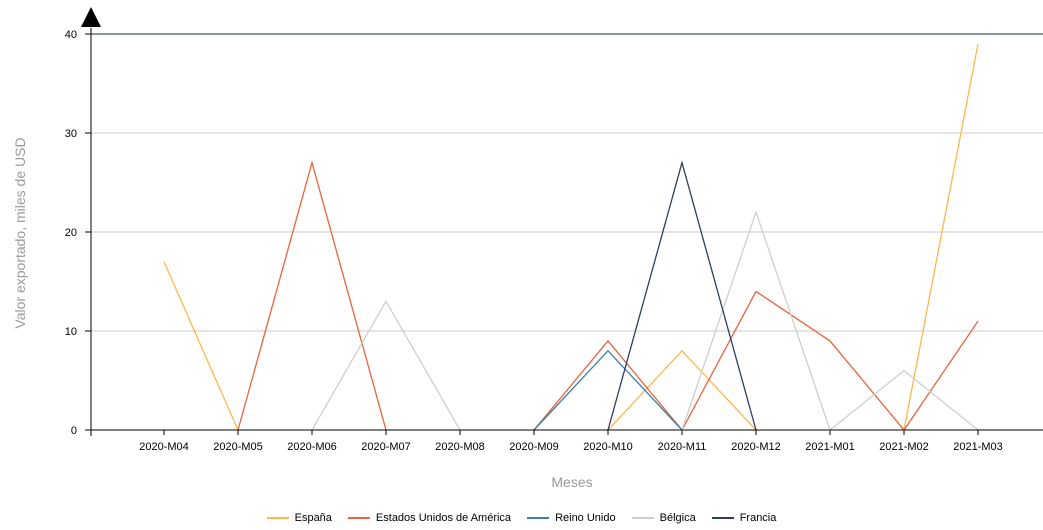  Describe the element at coordinates (71, 35) in the screenshot. I see `y-tick-label: 40` at that location.